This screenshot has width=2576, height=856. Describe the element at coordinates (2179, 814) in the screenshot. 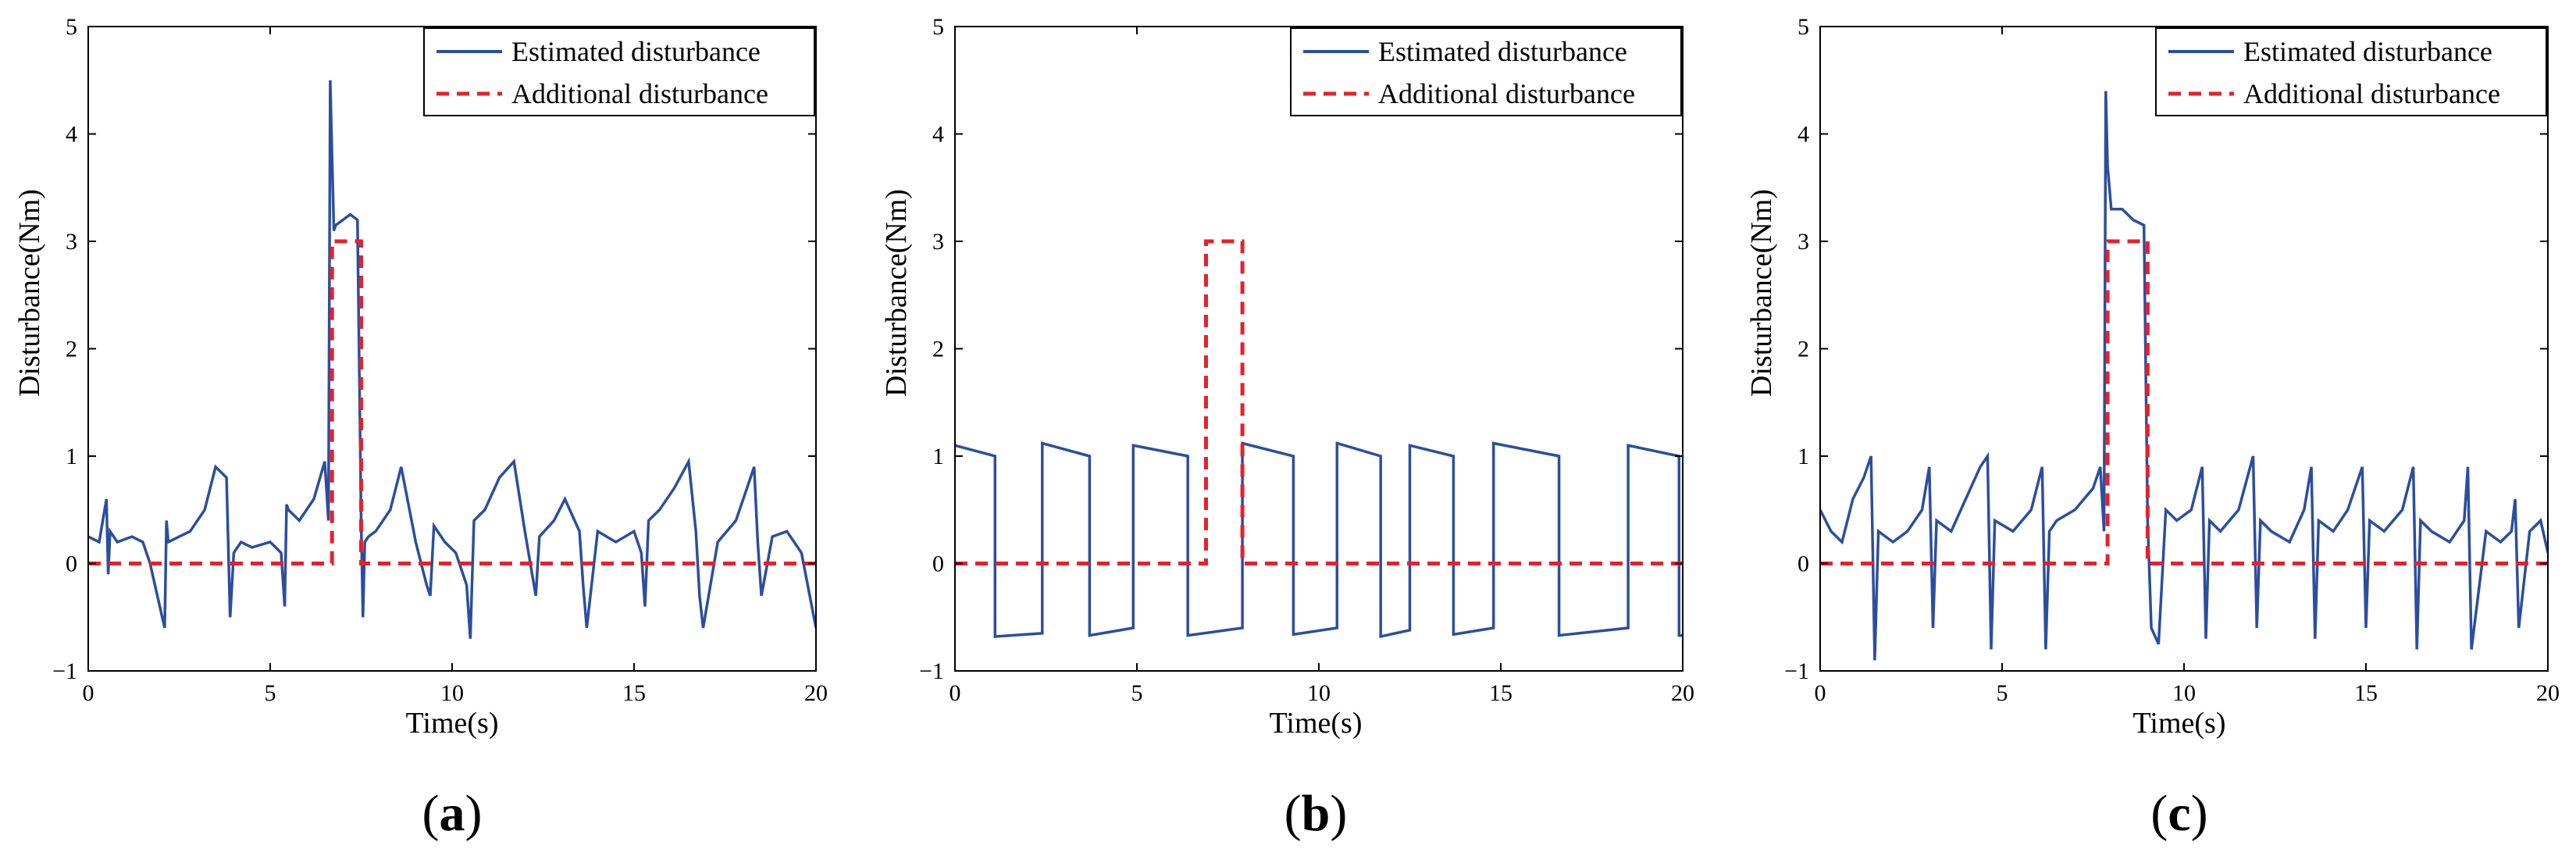

I see `panel-caption: (c)` at that location.